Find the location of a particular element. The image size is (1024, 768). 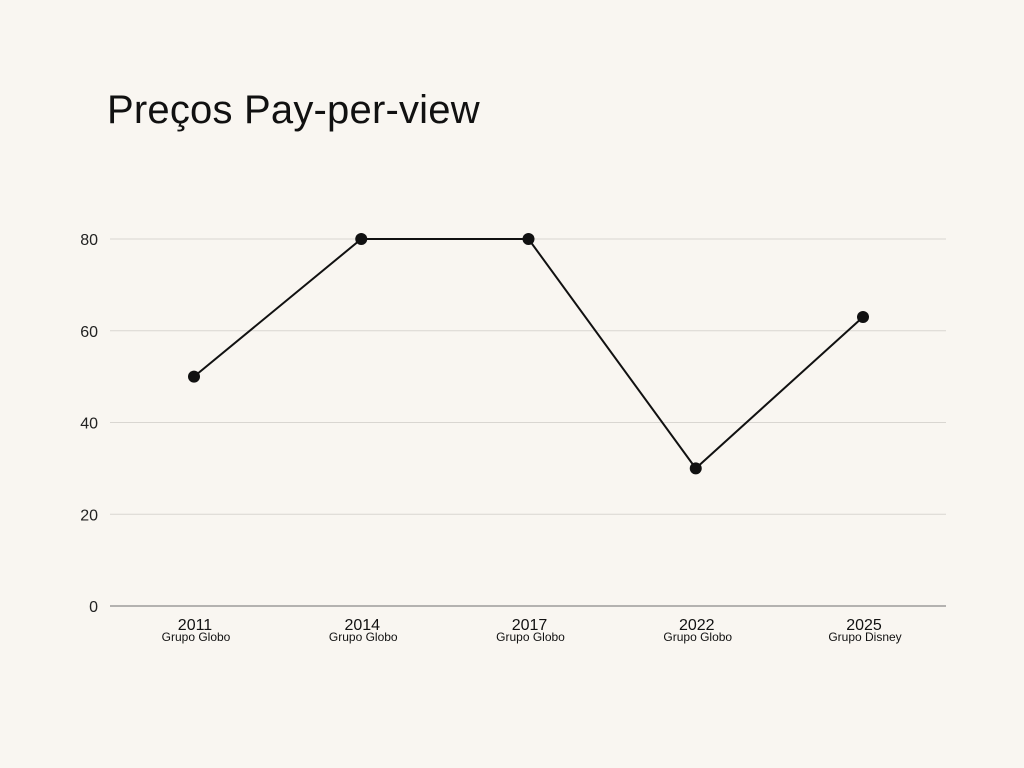

y-tick-label: 0 is located at coordinates (93, 607).